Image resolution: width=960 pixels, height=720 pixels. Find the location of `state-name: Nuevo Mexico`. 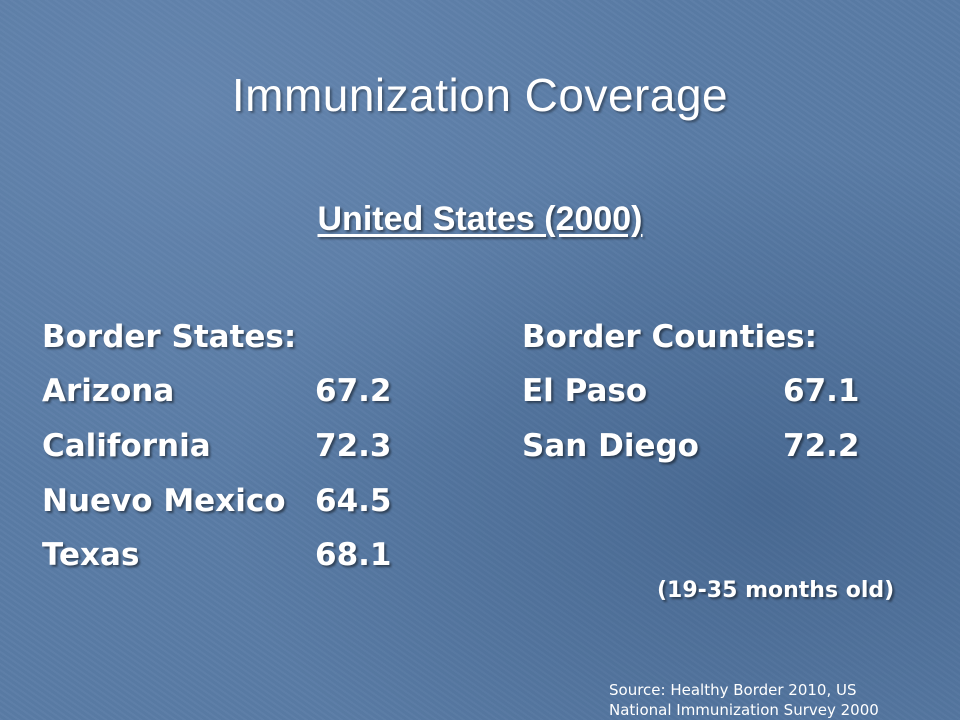

state-name: Nuevo Mexico is located at coordinates (164, 501).